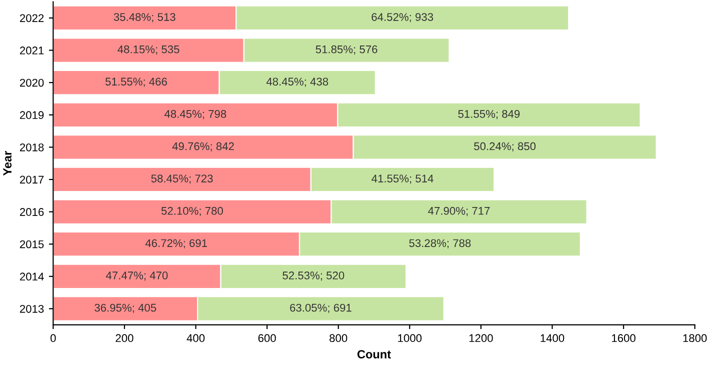  Describe the element at coordinates (136, 82) in the screenshot. I see `data-label: 51.55%; 466` at that location.